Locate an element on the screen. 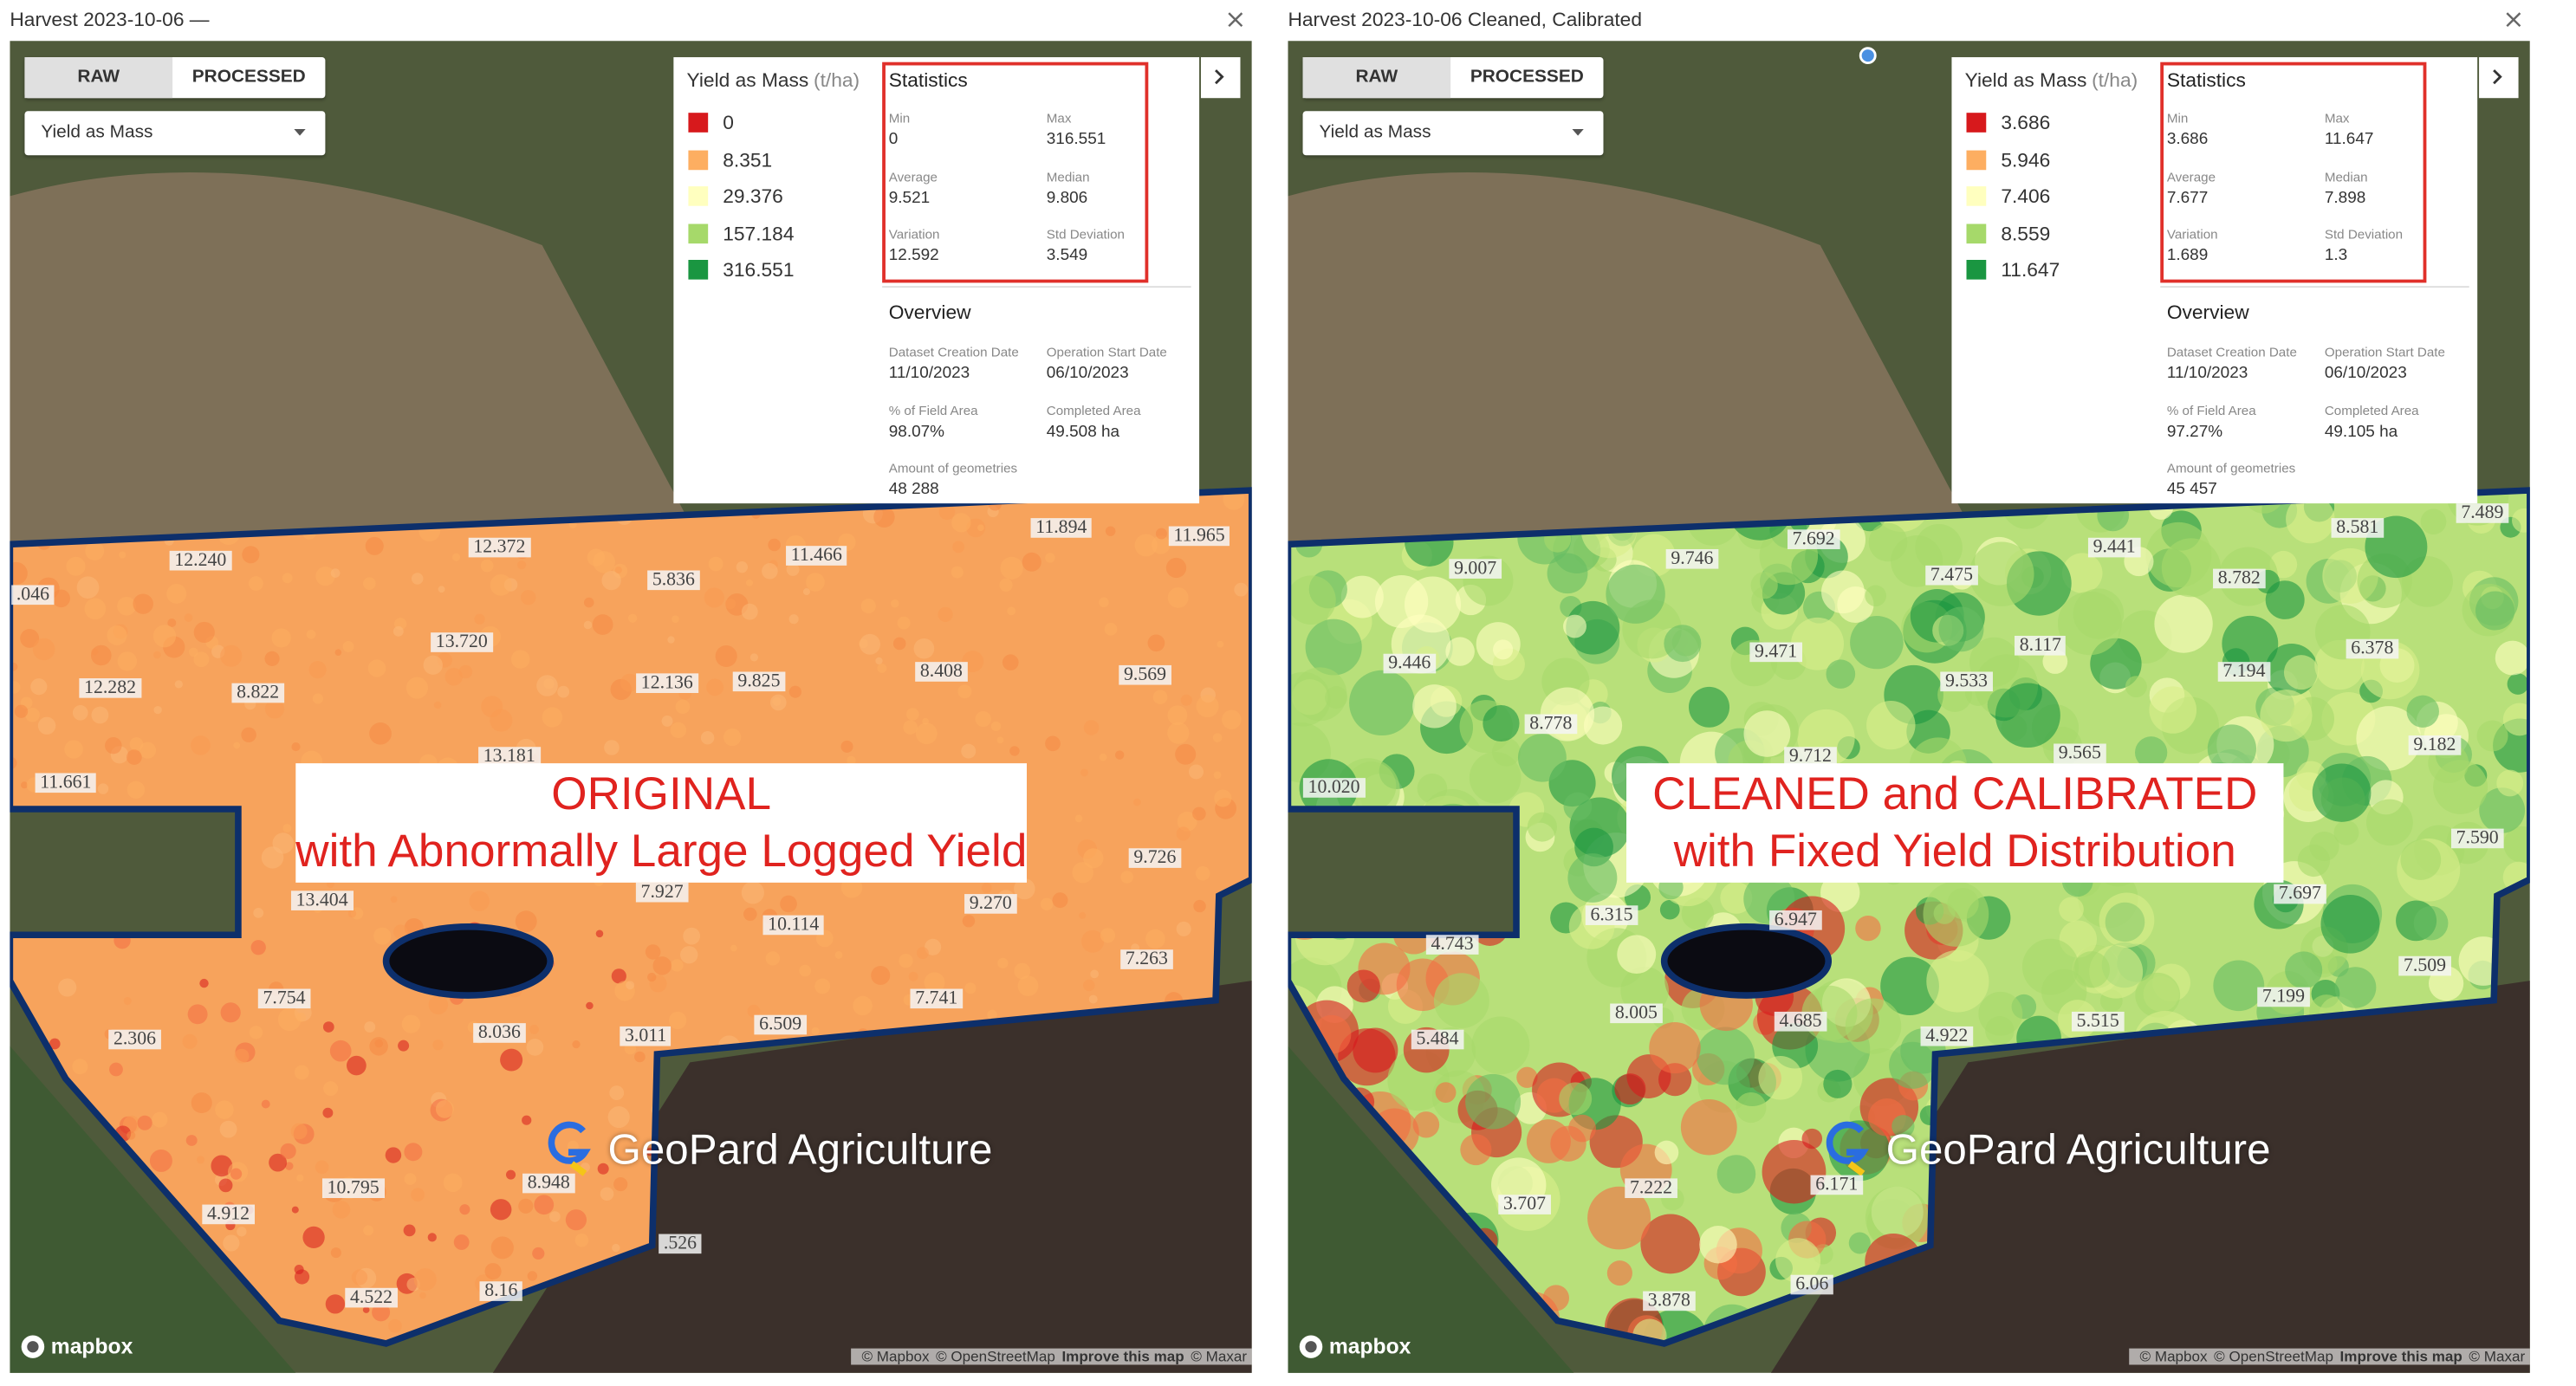  map-label: 4.685 is located at coordinates (1800, 1021).